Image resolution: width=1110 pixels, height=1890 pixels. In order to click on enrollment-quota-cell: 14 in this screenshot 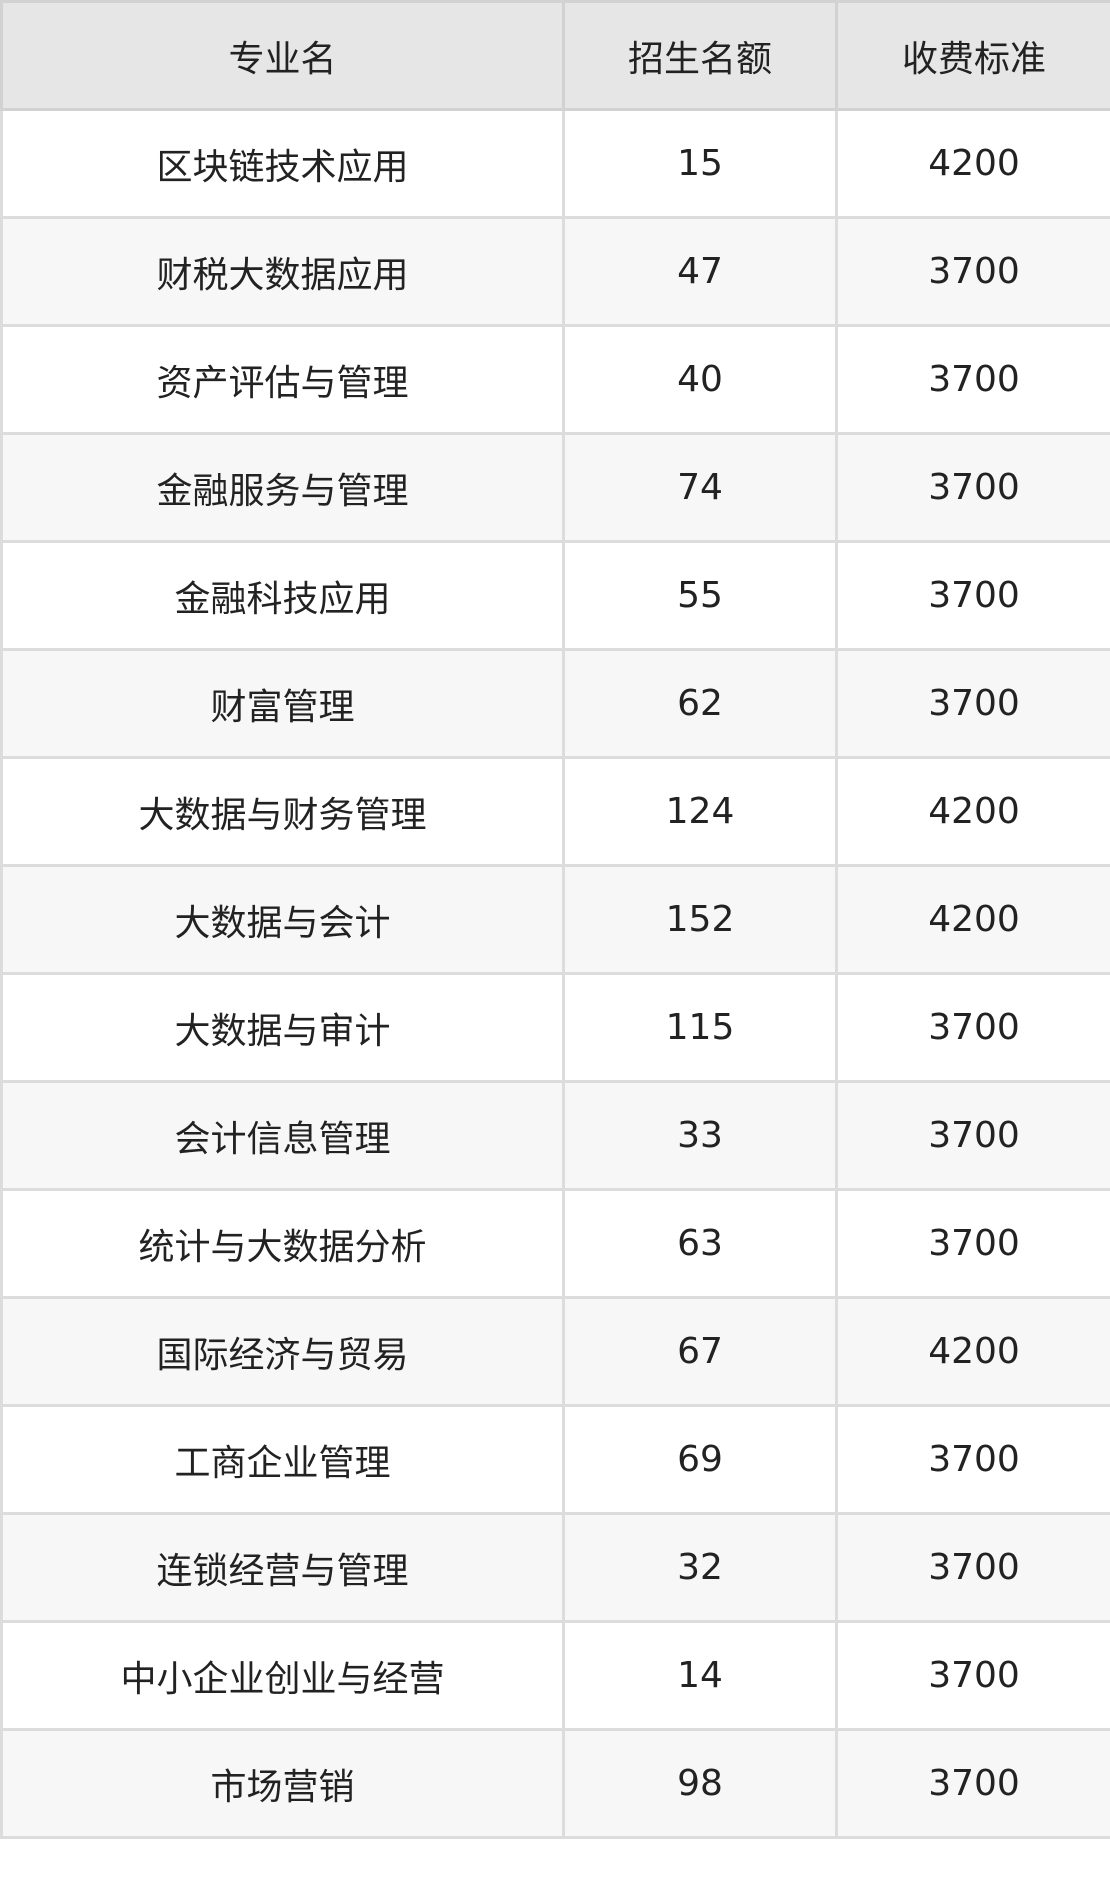, I will do `click(700, 1675)`.